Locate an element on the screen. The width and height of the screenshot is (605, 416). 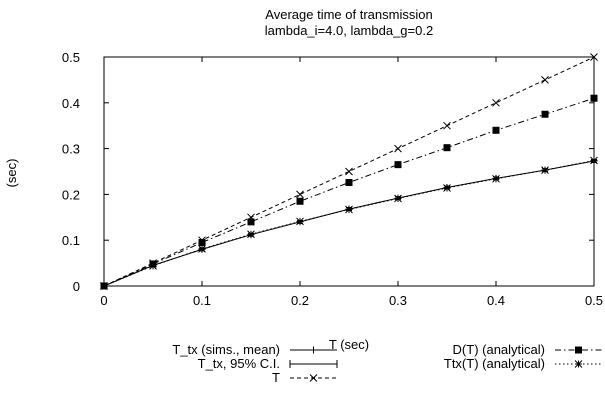
y-tick-label: 0.3 is located at coordinates (71, 149).